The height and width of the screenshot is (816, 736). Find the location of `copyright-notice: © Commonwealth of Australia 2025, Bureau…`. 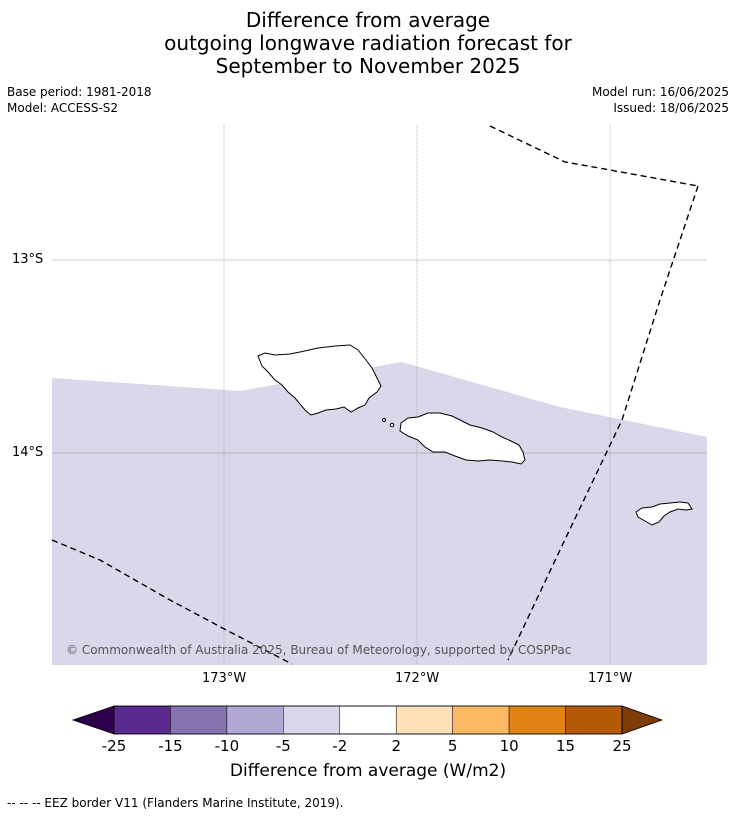

copyright-notice: © Commonwealth of Australia 2025, Bureau… is located at coordinates (319, 650).